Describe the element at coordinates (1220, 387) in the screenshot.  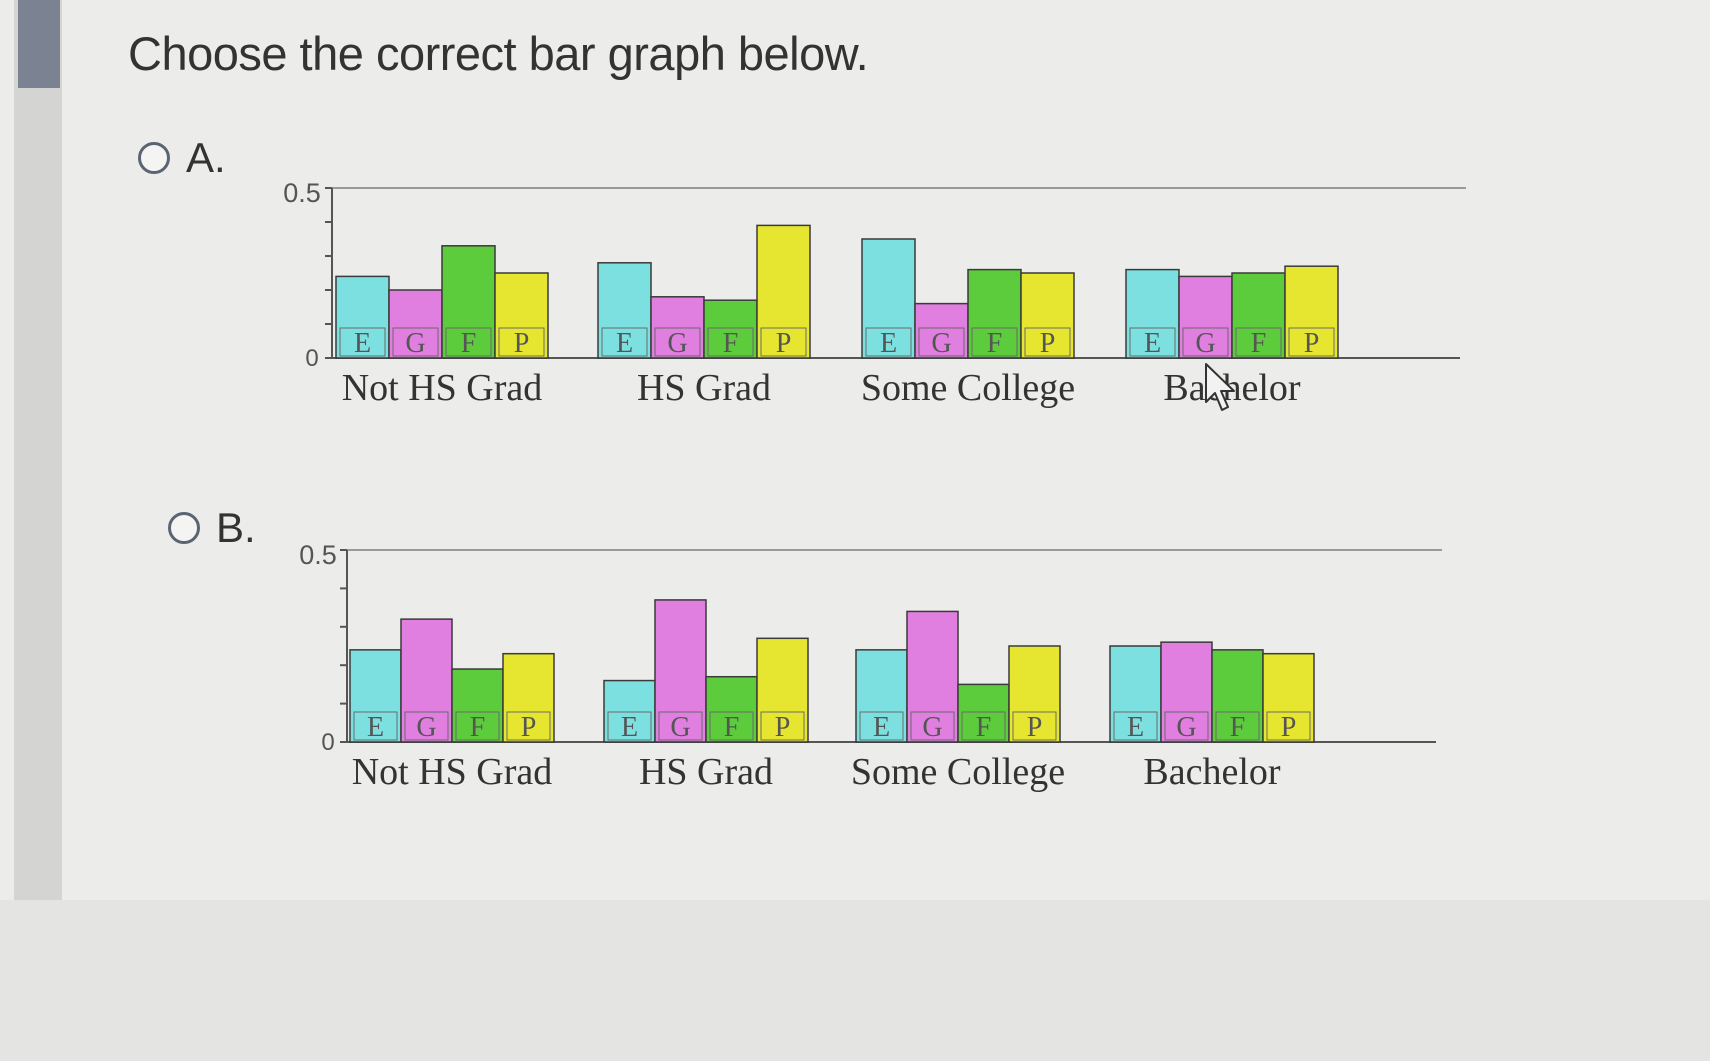
I see `mouse-pointer-icon` at that location.